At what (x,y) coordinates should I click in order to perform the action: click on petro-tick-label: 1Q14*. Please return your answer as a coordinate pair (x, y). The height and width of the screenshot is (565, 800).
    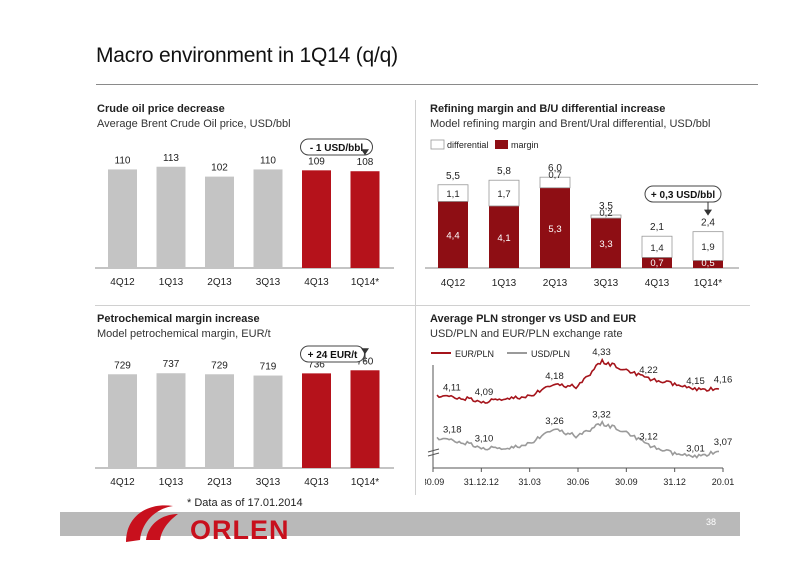
    Looking at the image, I should click on (365, 482).